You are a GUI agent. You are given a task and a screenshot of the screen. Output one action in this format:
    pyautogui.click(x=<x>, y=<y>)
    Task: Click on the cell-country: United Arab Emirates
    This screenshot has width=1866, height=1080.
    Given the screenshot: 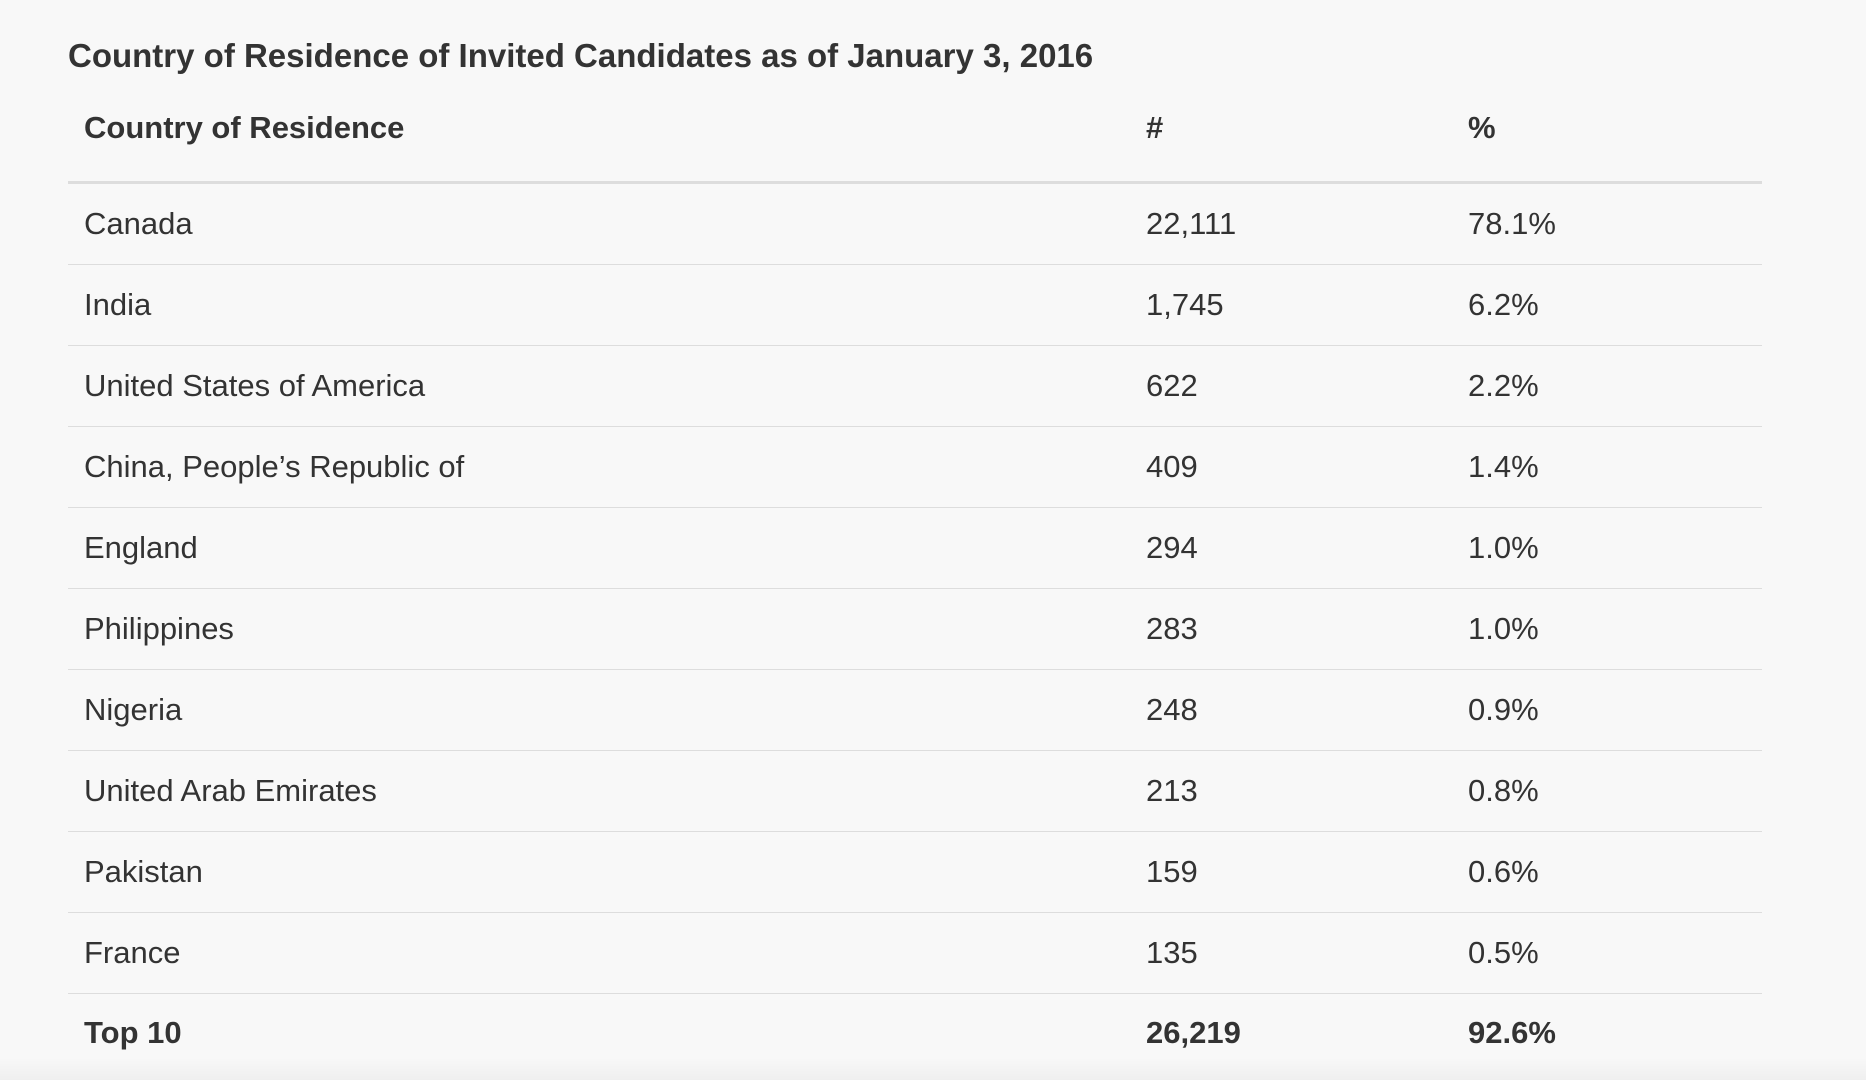 What is the action you would take?
    pyautogui.click(x=599, y=791)
    